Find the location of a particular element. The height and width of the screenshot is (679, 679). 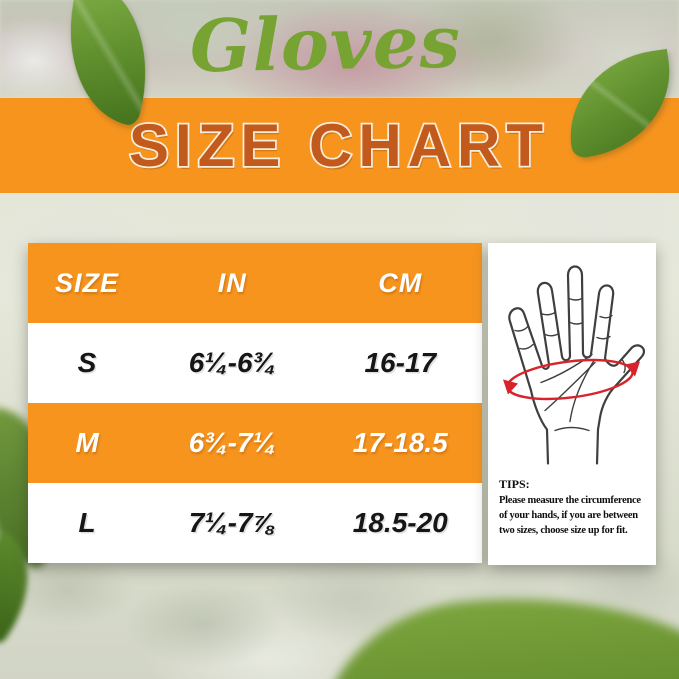

tips-line-3: two sizes, choose size up for fit. is located at coordinates (563, 530).